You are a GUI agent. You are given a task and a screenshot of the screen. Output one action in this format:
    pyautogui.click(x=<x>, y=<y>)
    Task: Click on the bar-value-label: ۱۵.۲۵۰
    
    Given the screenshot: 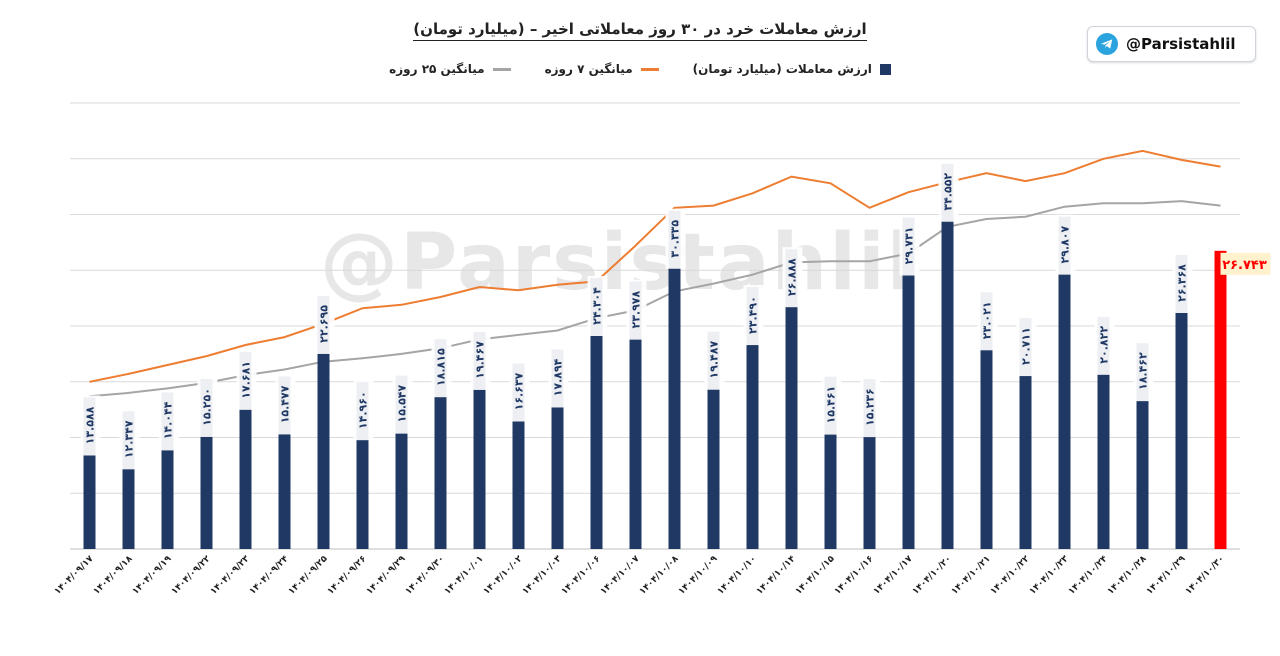 What is the action you would take?
    pyautogui.click(x=207, y=407)
    